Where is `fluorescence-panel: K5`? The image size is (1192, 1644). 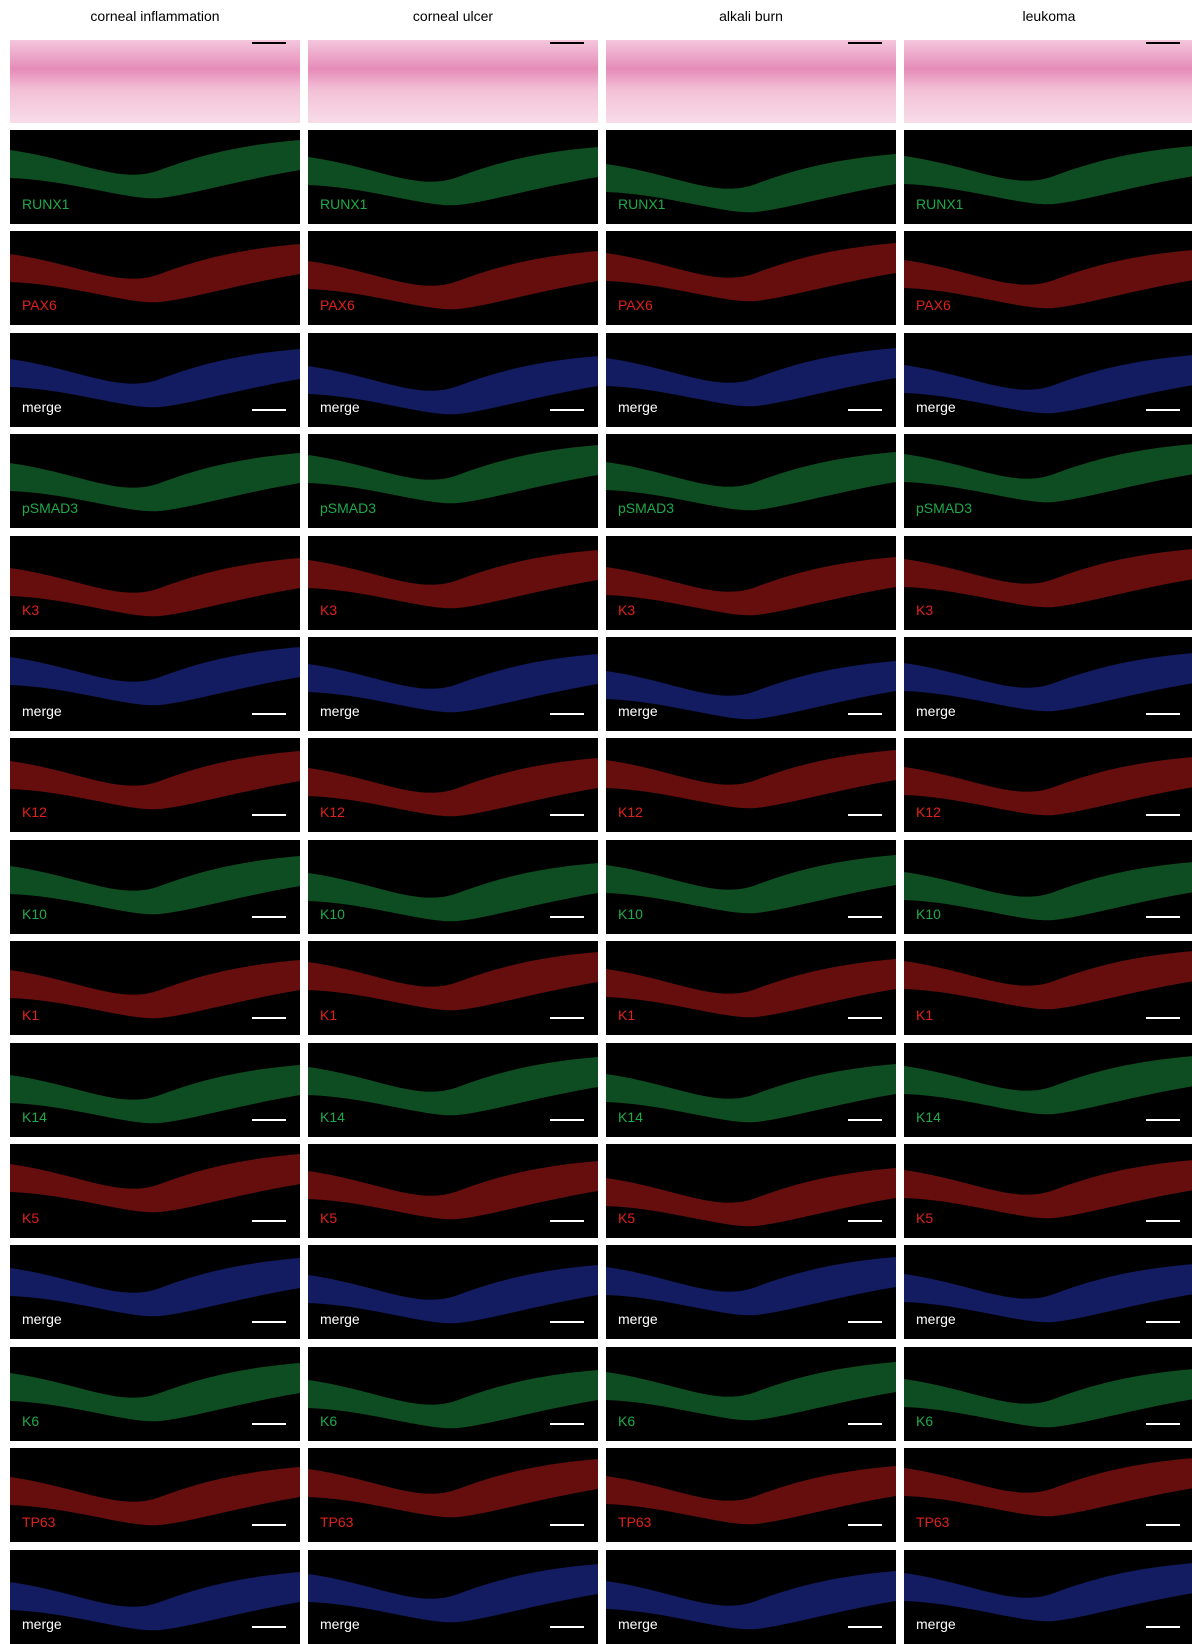 fluorescence-panel: K5 is located at coordinates (751, 1191).